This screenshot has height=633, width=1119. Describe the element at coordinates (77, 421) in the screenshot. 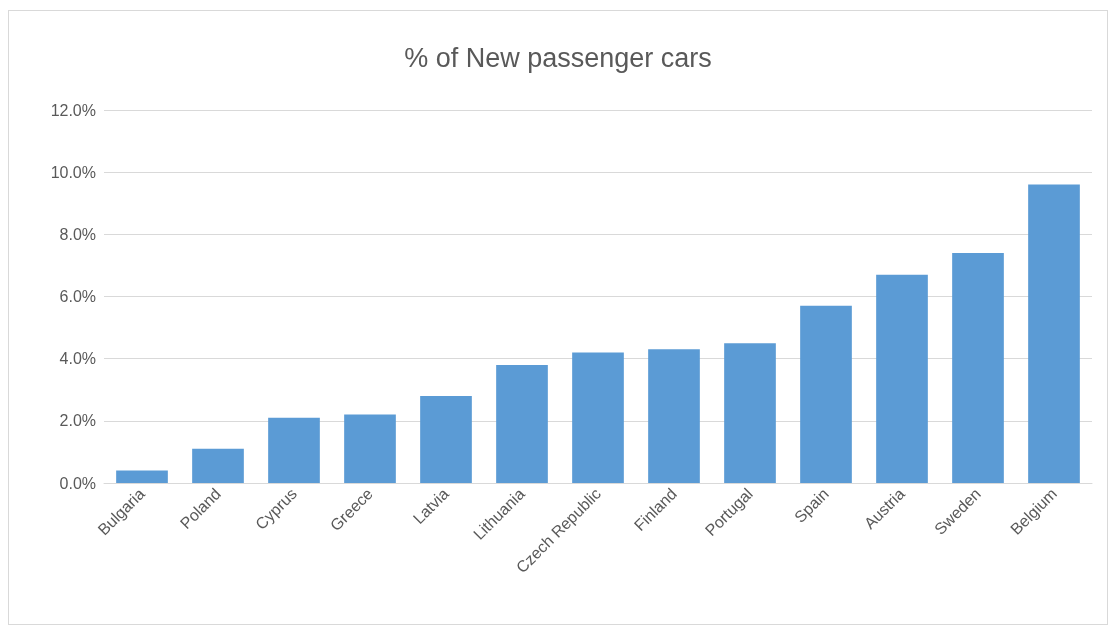

I see `y-tick-label: 2.0%` at that location.